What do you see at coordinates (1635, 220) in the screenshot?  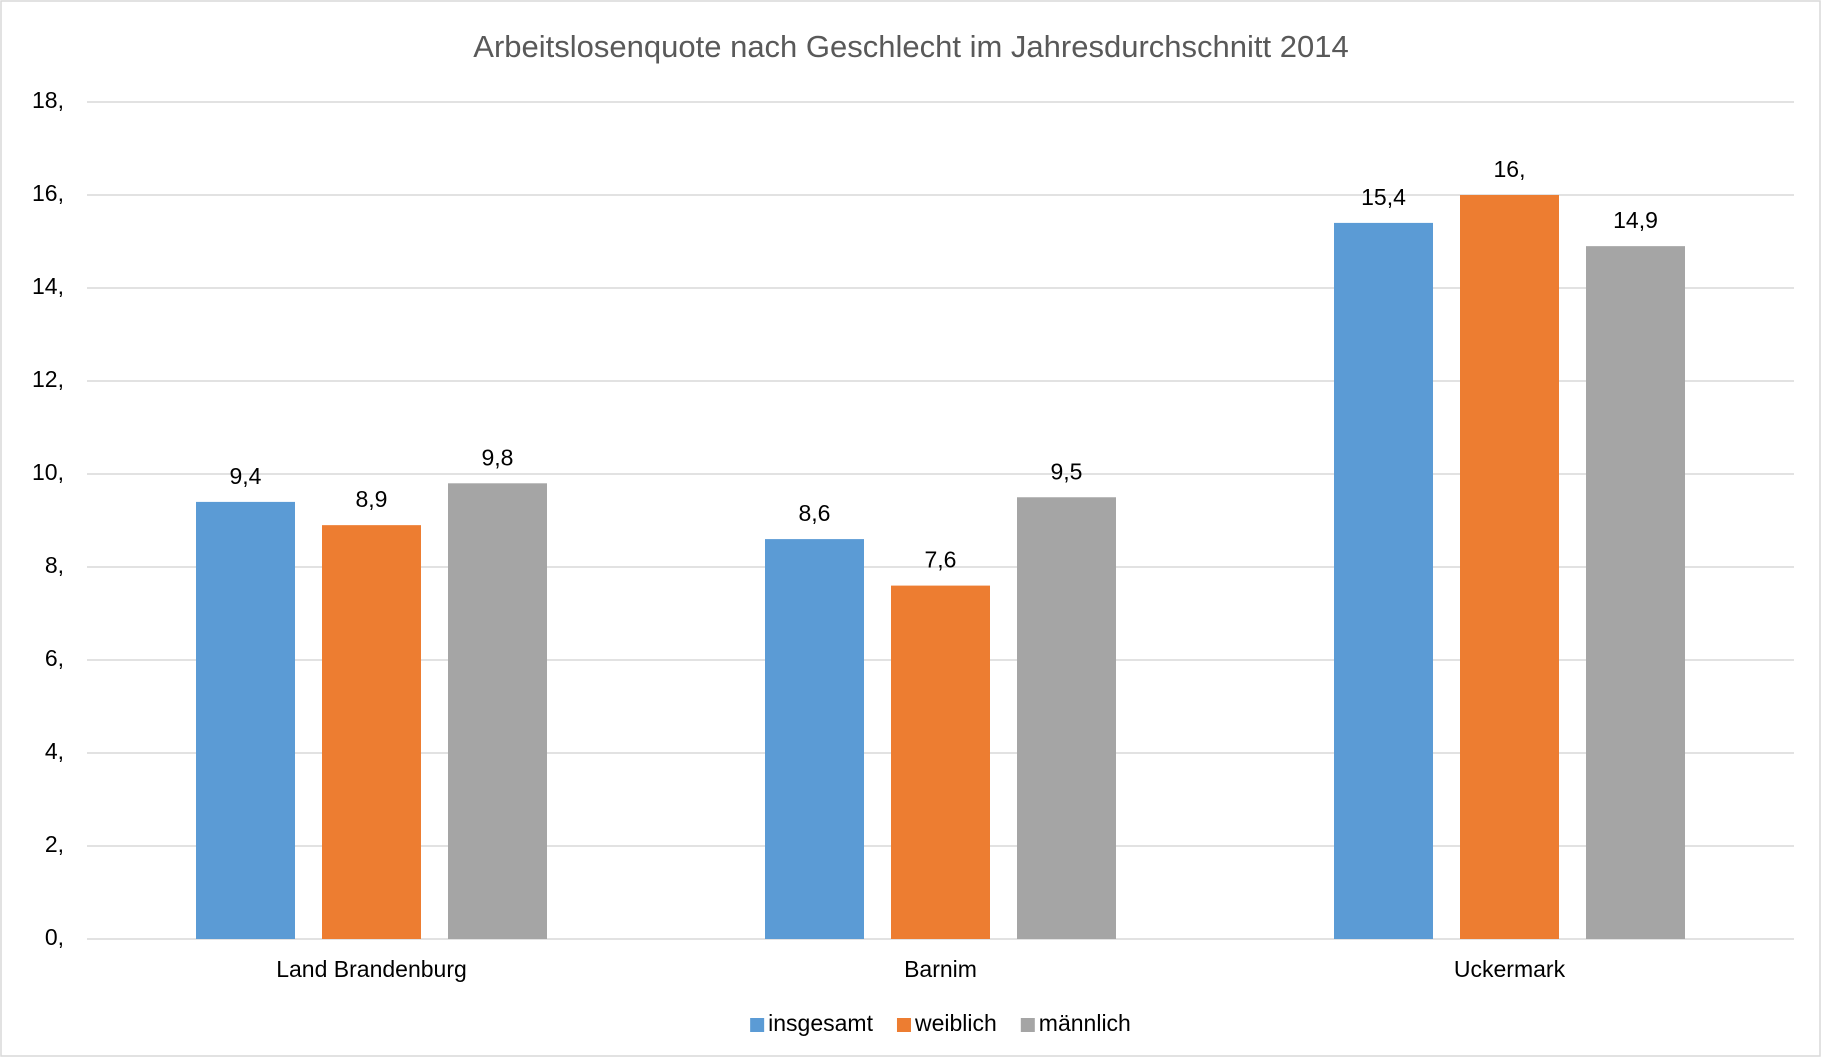 I see `value-label: 14,9` at bounding box center [1635, 220].